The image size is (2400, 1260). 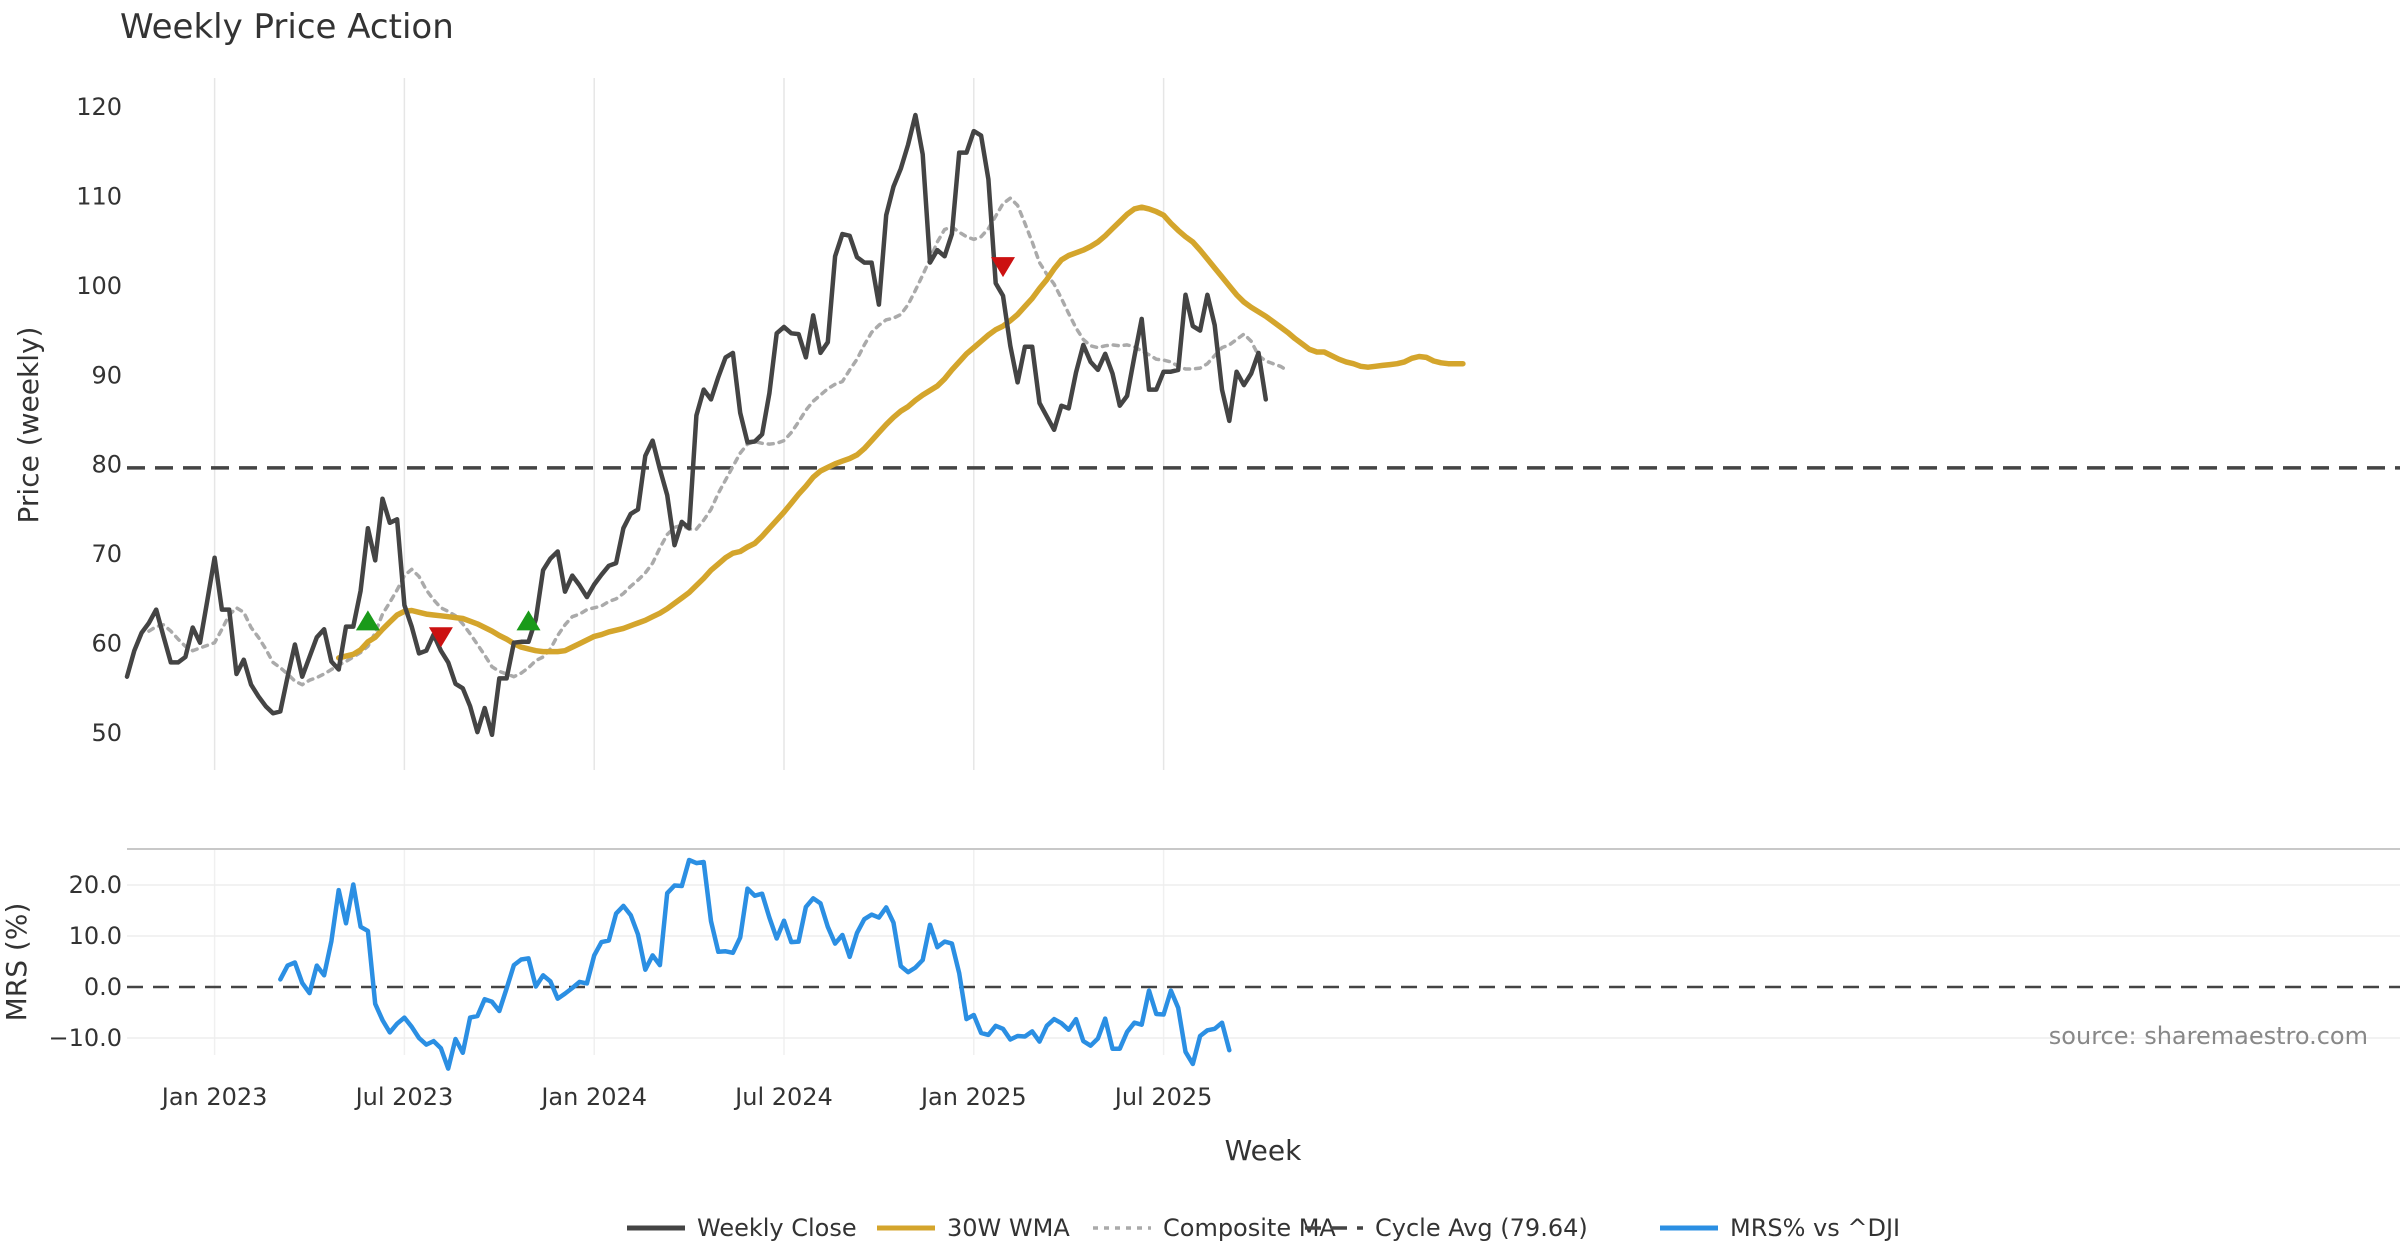 I want to click on mrs-y-tick: 0.0, so click(x=103, y=987).